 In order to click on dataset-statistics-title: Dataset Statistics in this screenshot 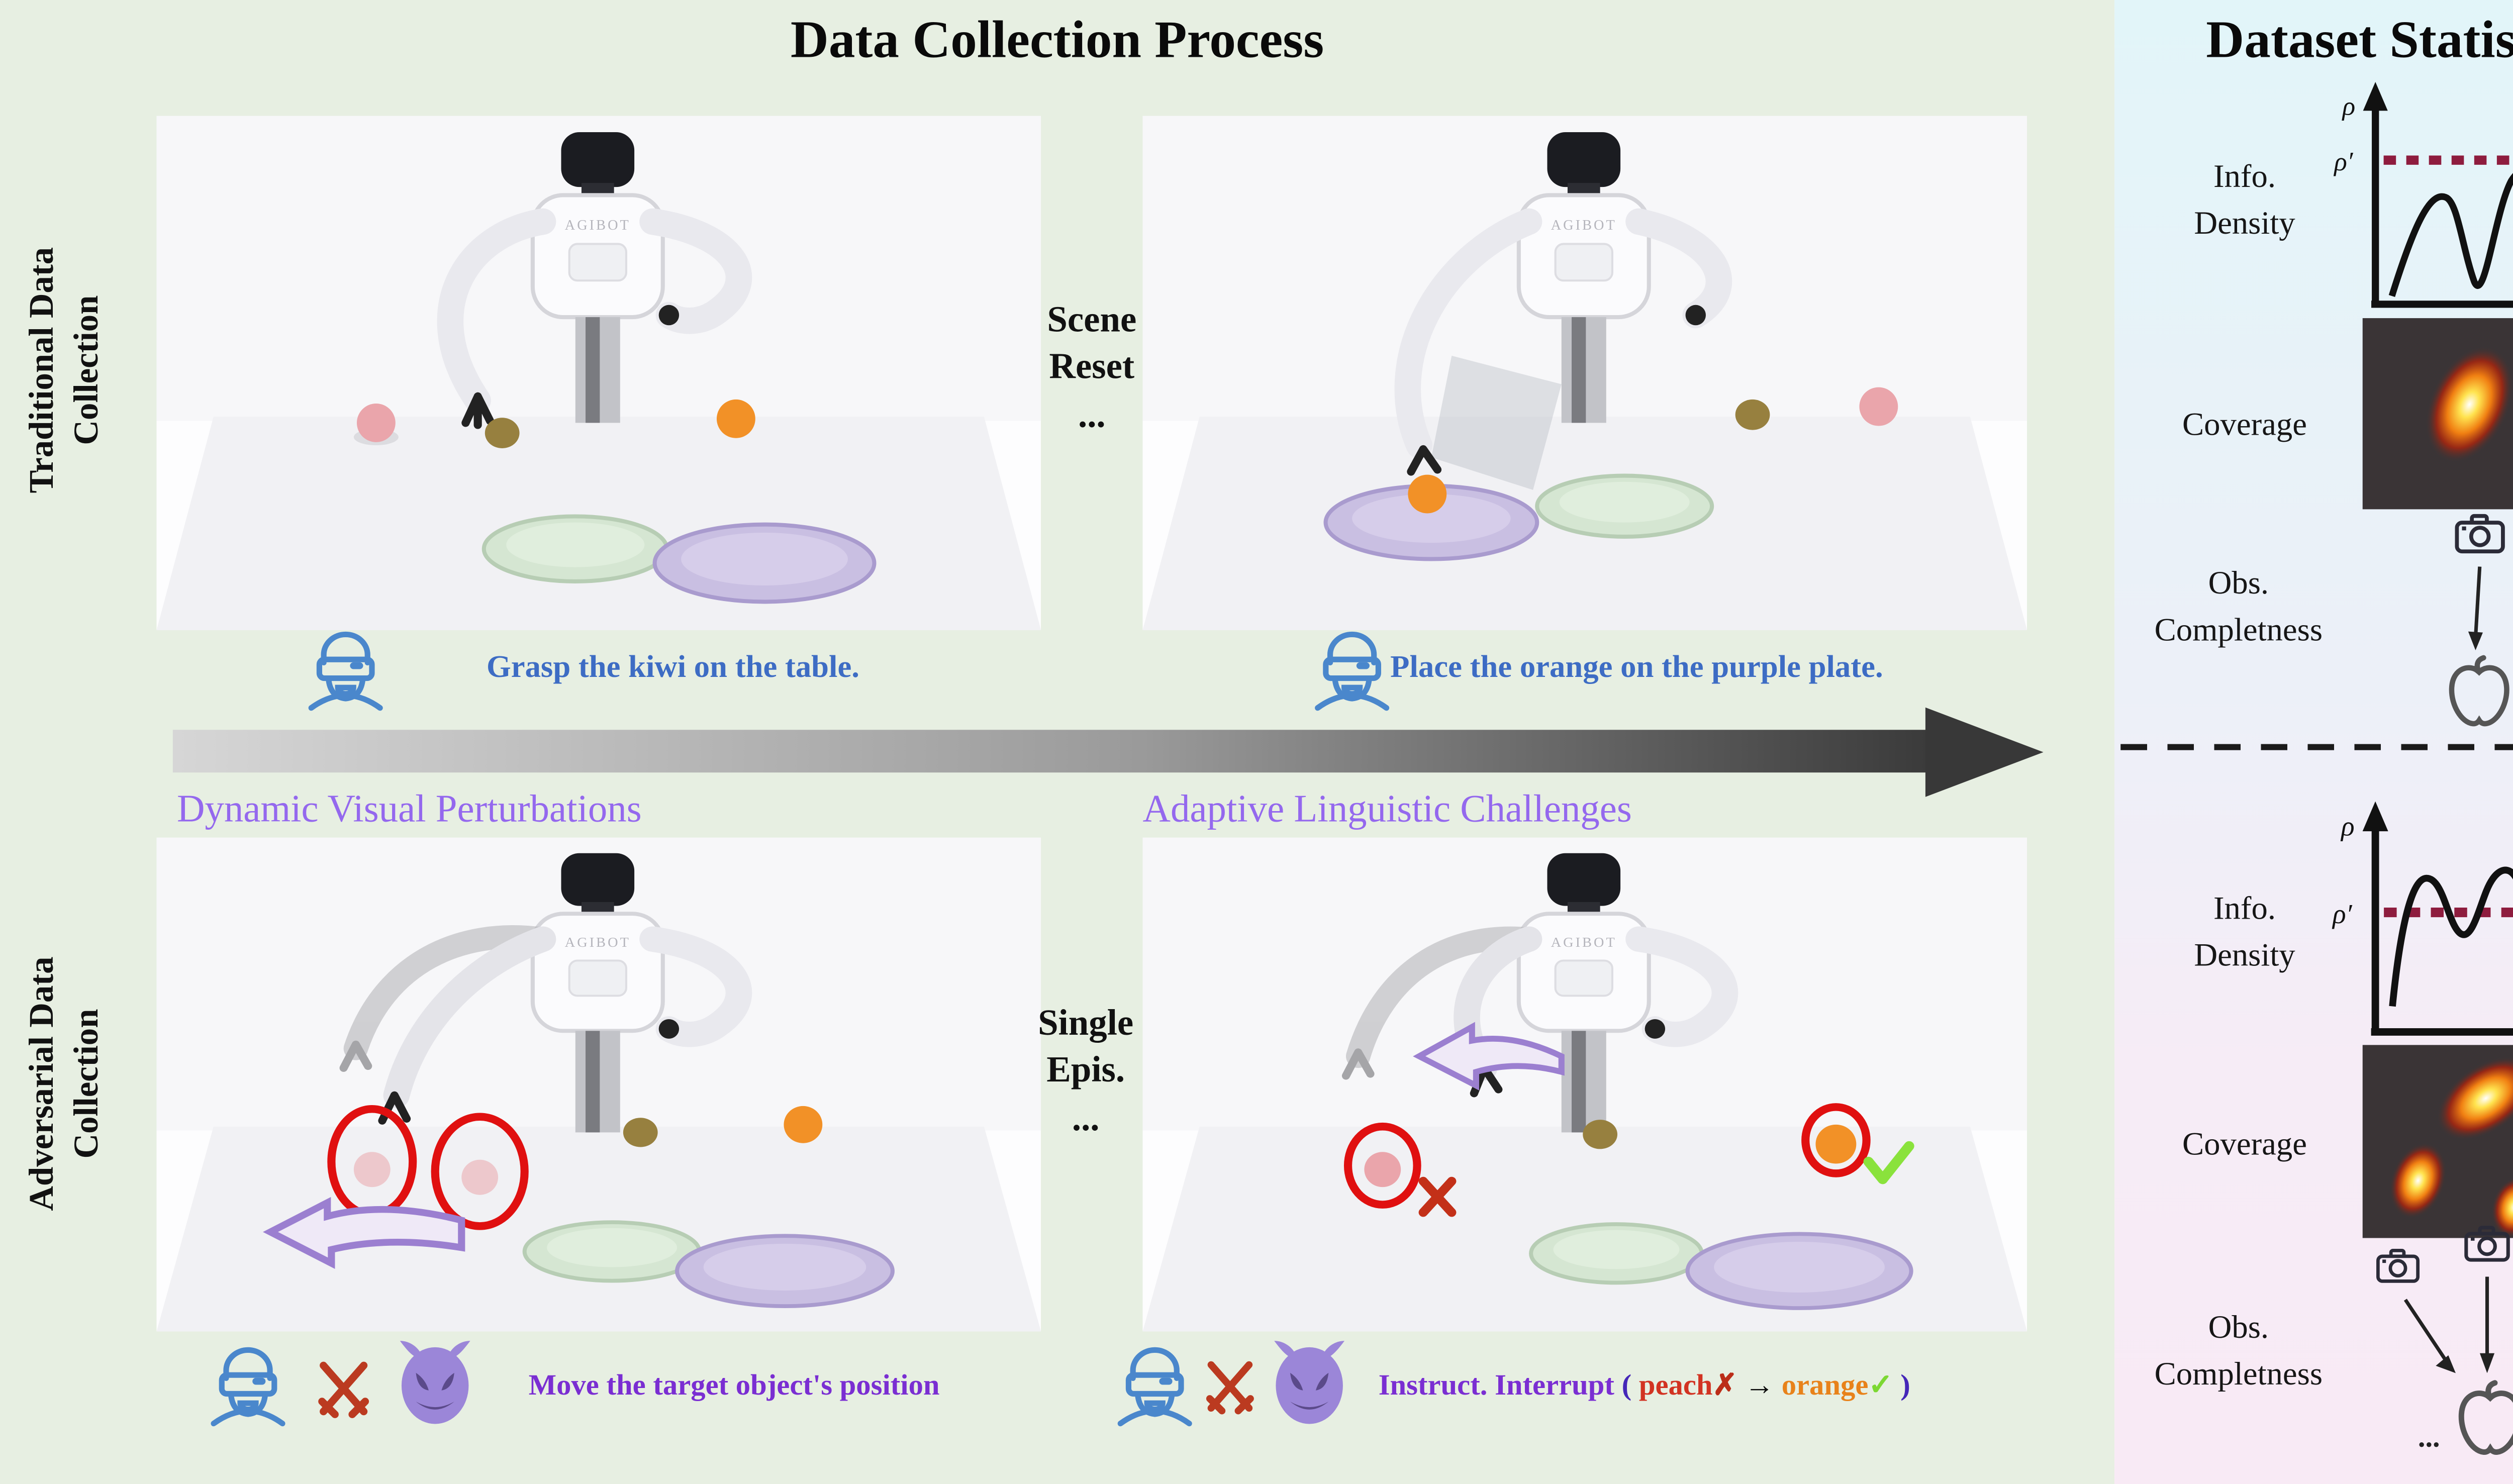, I will do `click(2360, 40)`.